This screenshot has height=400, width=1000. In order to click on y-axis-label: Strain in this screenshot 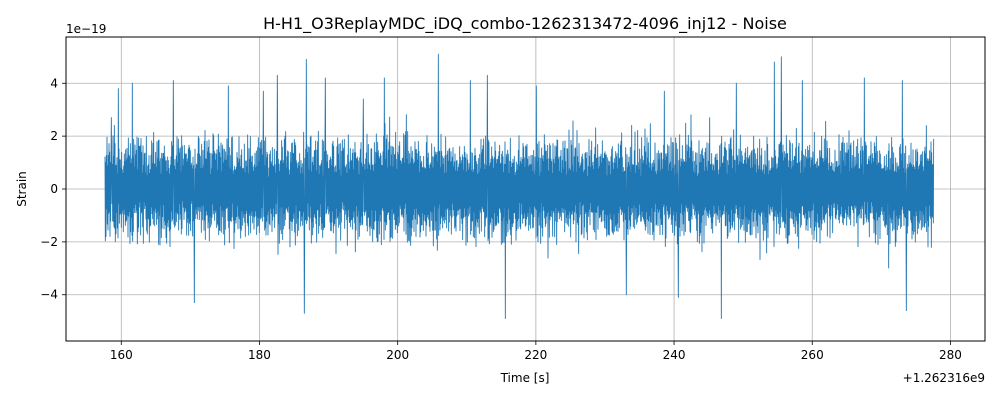, I will do `click(22, 189)`.